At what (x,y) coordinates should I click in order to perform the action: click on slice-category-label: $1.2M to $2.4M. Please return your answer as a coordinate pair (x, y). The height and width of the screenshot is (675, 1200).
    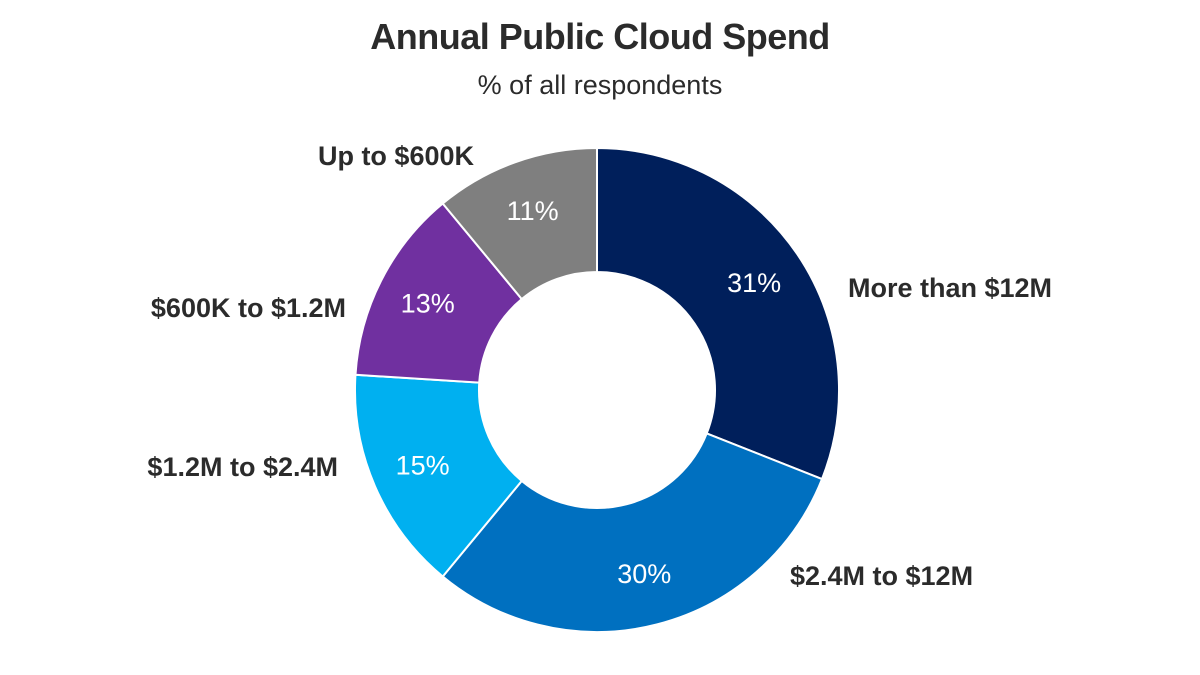
    Looking at the image, I should click on (242, 467).